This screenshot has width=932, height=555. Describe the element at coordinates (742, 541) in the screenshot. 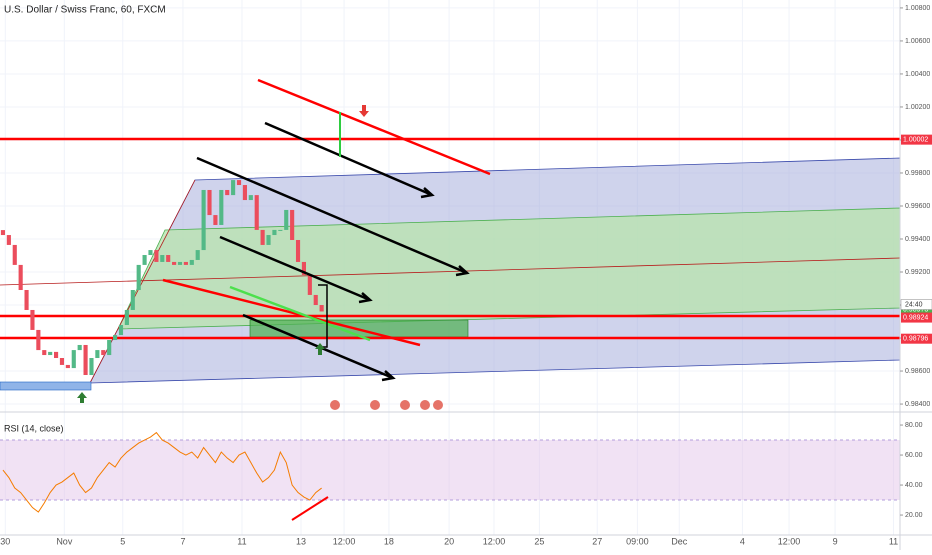

I see `x-tick-label: 4` at that location.